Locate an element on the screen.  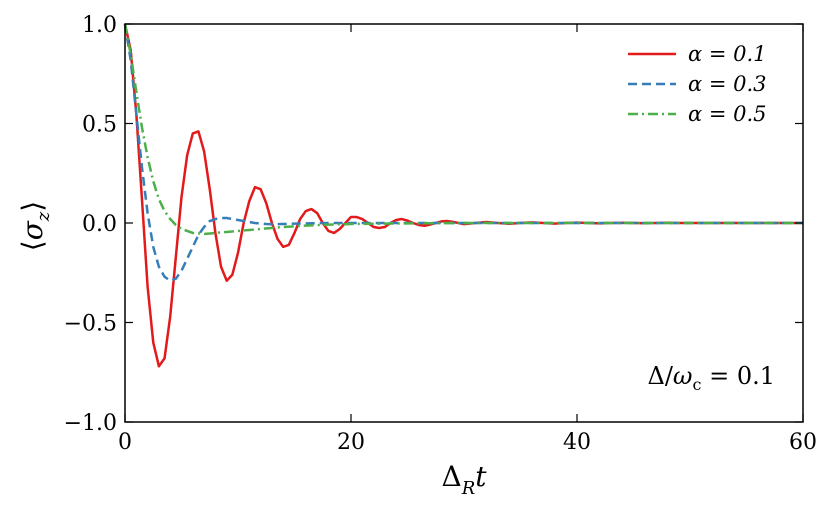
x-tick-label: 0 is located at coordinates (125, 442).